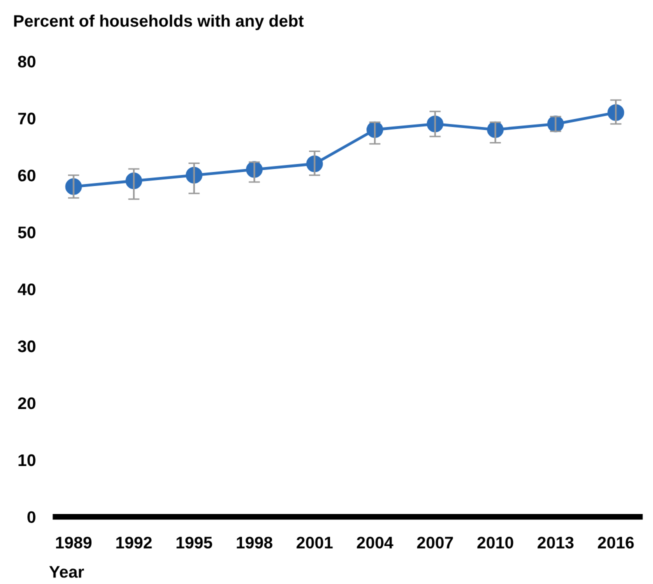  I want to click on x-tick-label: 2001, so click(314, 542).